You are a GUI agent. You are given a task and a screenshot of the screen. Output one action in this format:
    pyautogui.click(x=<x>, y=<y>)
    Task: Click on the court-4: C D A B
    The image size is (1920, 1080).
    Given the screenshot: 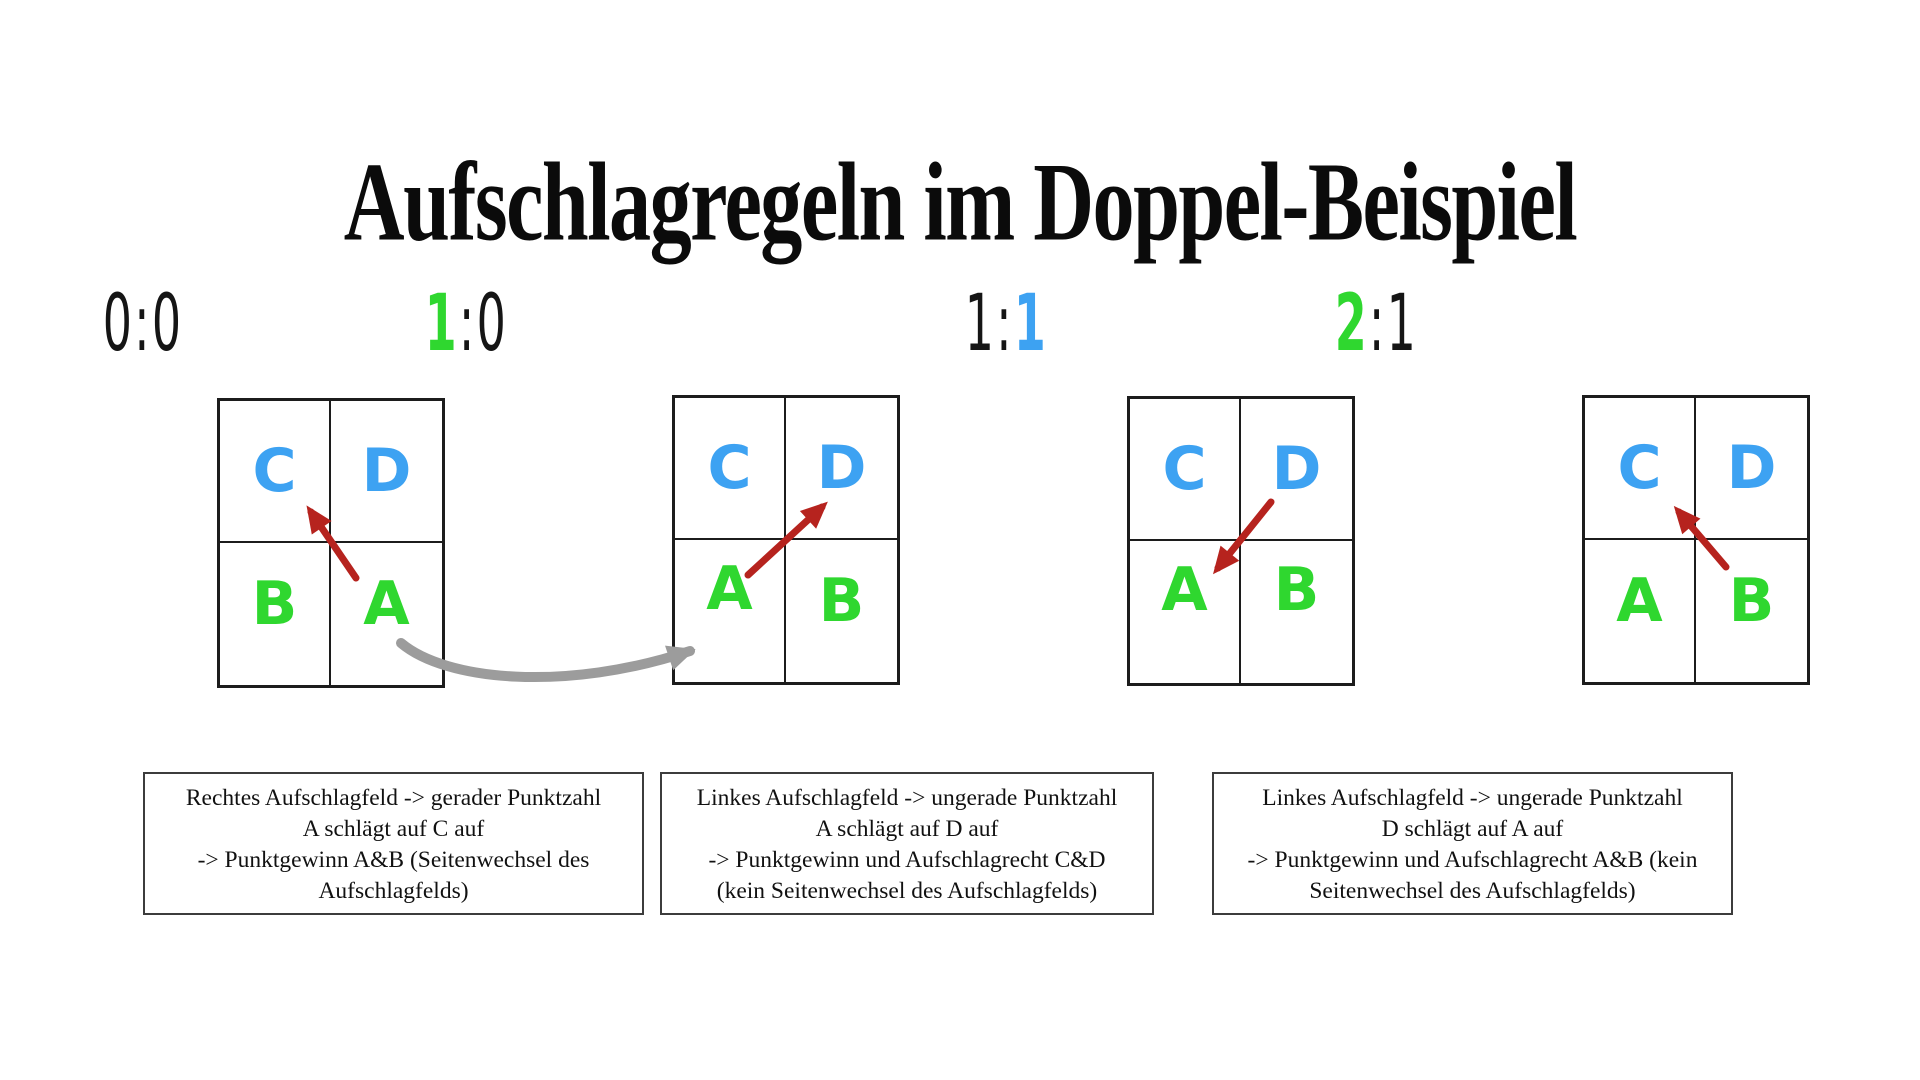 What is the action you would take?
    pyautogui.click(x=1696, y=540)
    